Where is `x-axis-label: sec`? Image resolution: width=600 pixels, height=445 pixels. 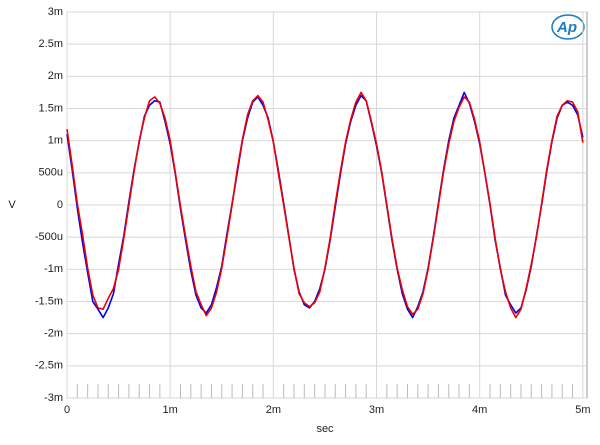 x-axis-label: sec is located at coordinates (325, 429).